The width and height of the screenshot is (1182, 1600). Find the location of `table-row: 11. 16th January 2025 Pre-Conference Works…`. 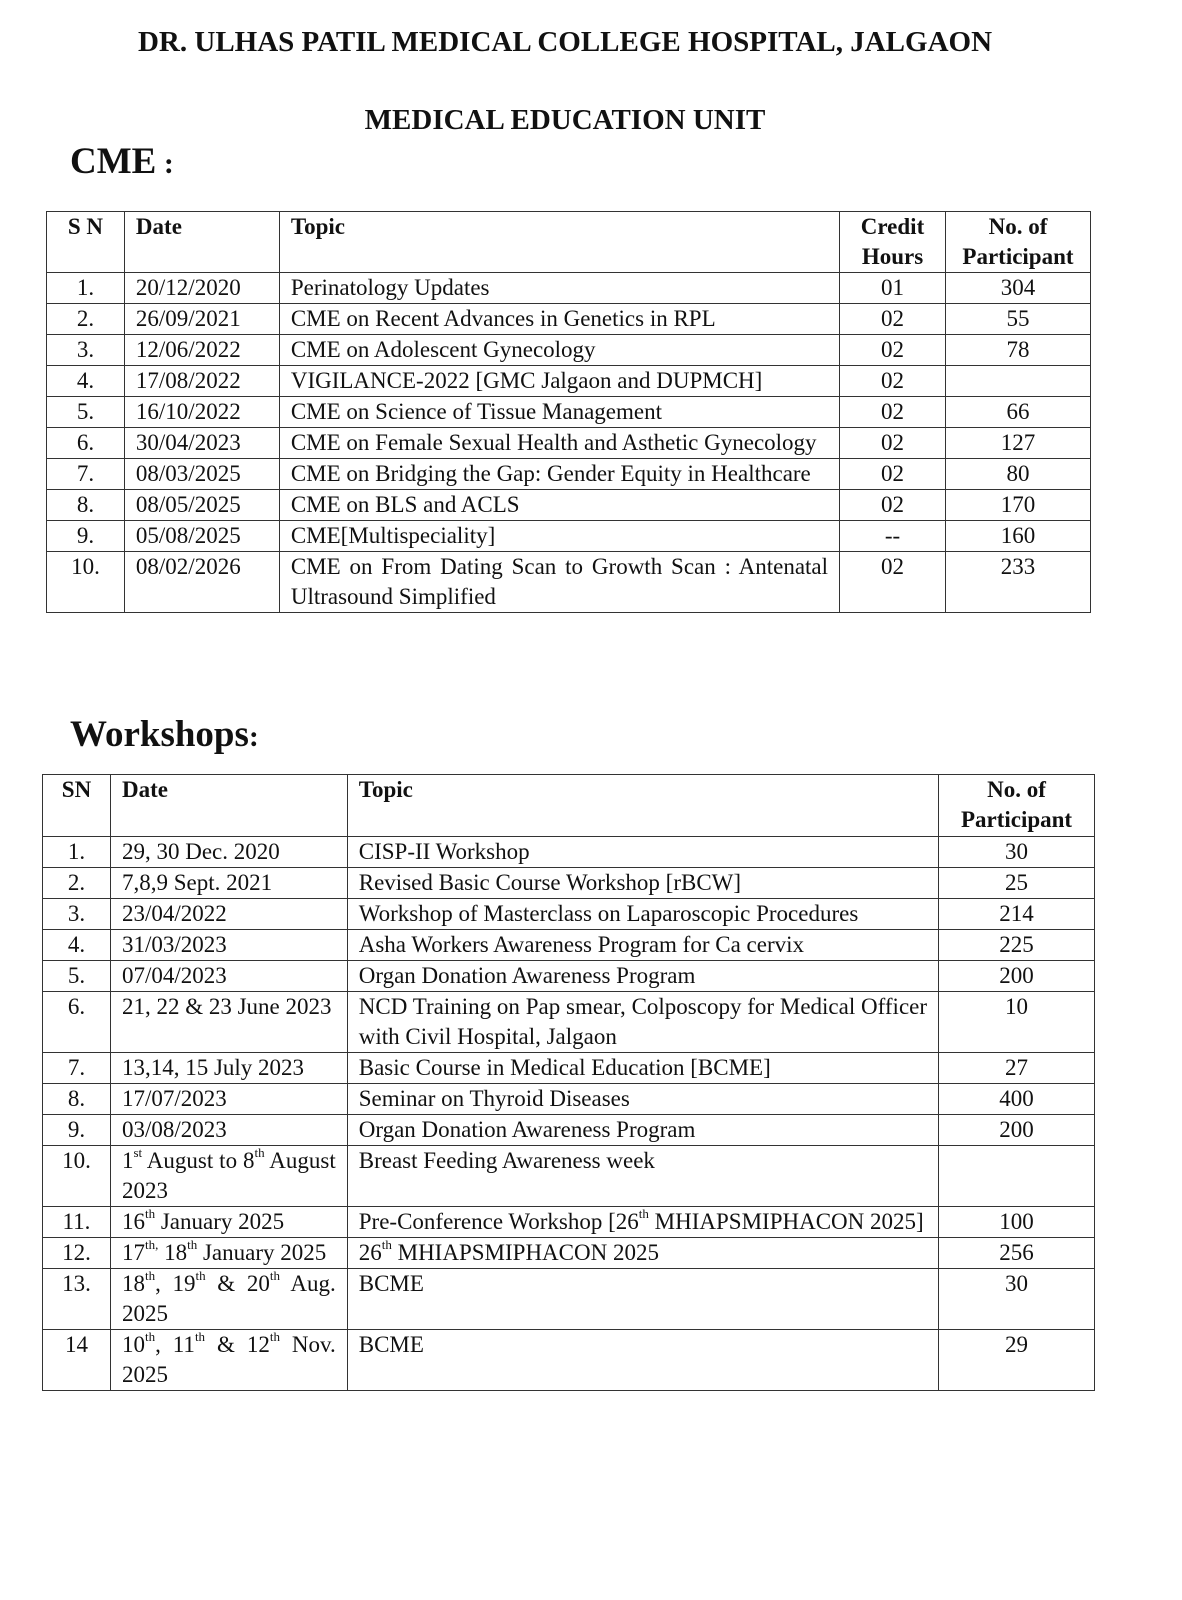

table-row: 11. 16th January 2025 Pre-Conference Works… is located at coordinates (568, 1222).